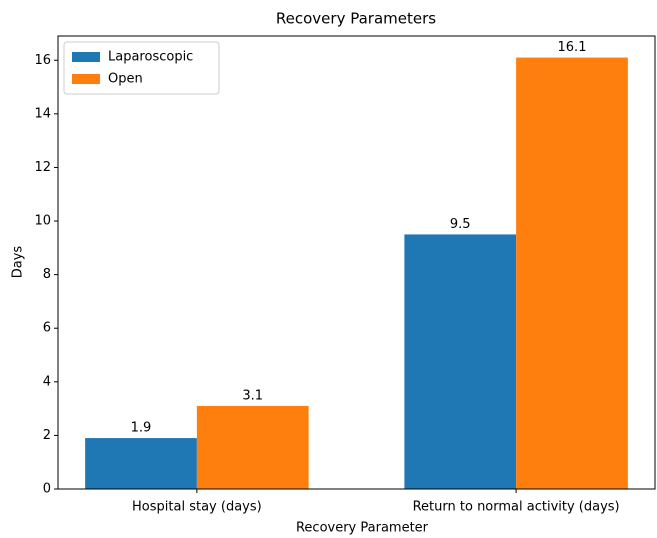 This screenshot has height=538, width=657. I want to click on value-label: 3.1, so click(252, 395).